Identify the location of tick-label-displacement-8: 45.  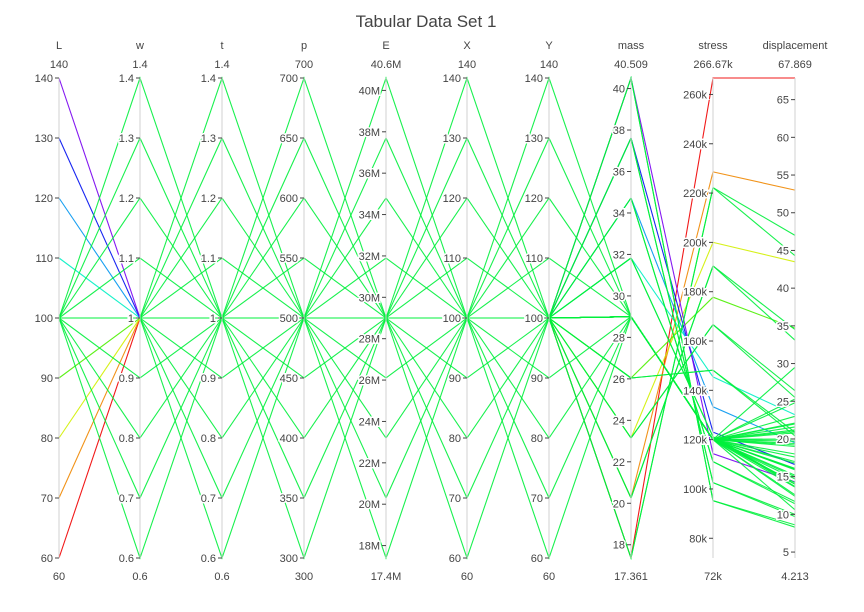
(783, 251).